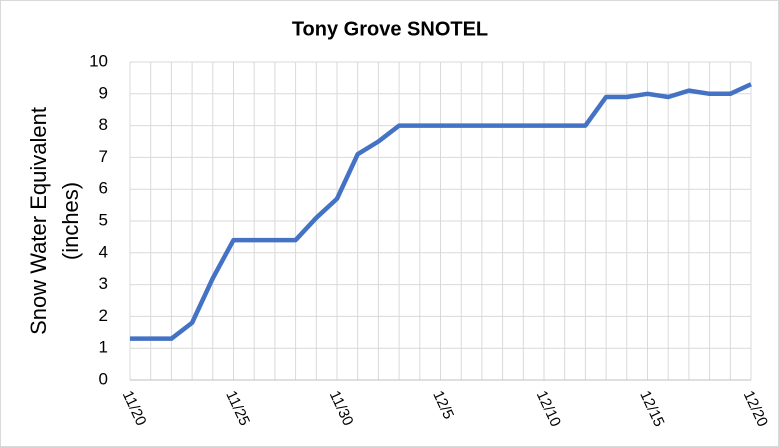  I want to click on y-tick-label: 9, so click(103, 92).